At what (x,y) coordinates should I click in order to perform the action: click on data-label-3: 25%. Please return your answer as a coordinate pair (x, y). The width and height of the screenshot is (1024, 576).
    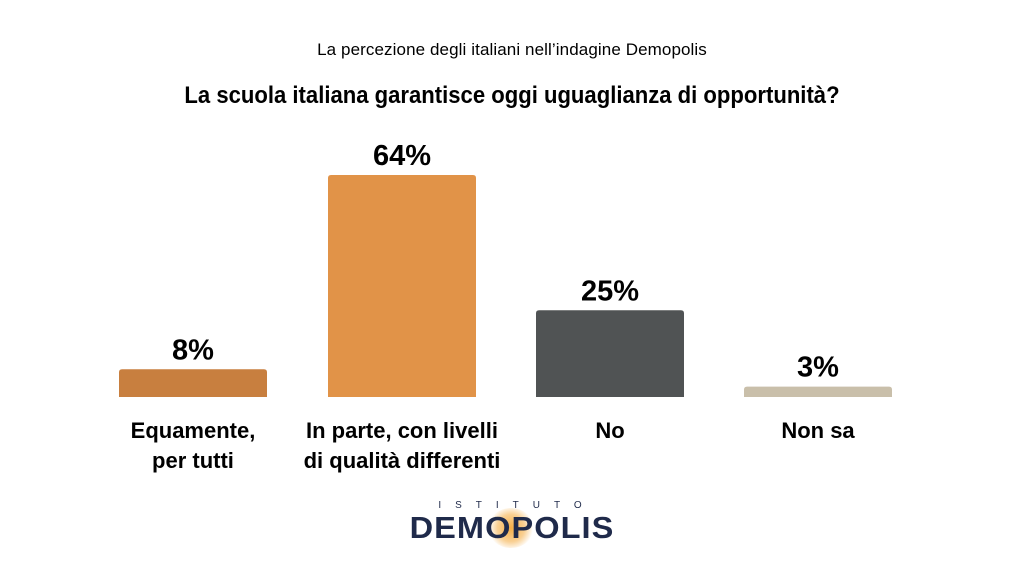
    Looking at the image, I should click on (610, 291).